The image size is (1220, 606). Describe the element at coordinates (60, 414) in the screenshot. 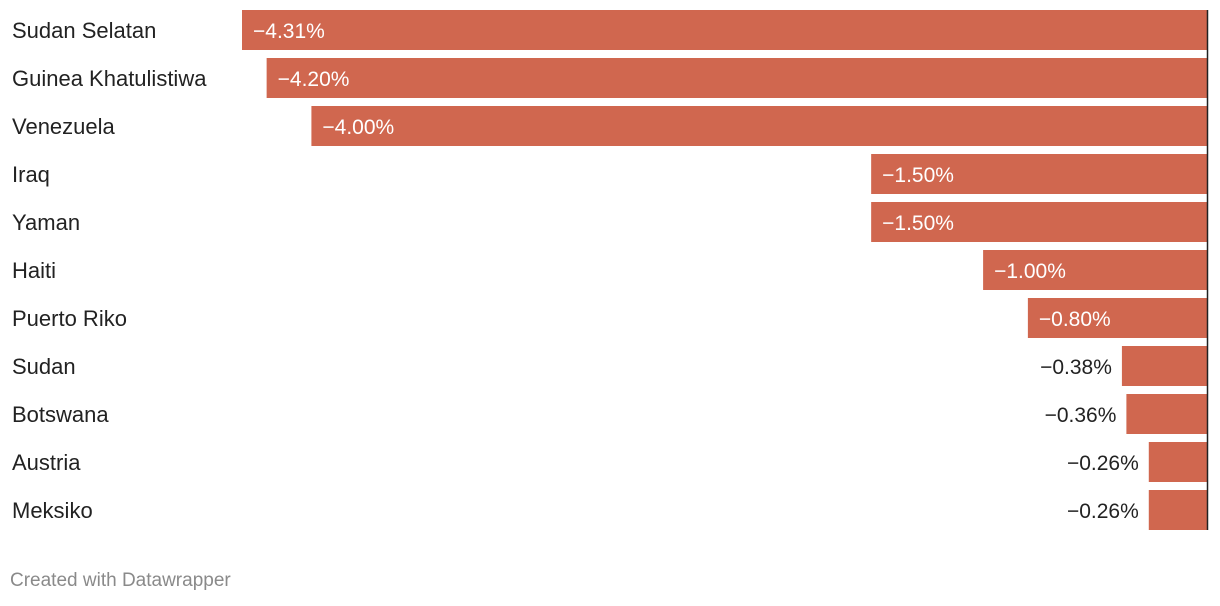

I see `category-label: Botswana` at that location.